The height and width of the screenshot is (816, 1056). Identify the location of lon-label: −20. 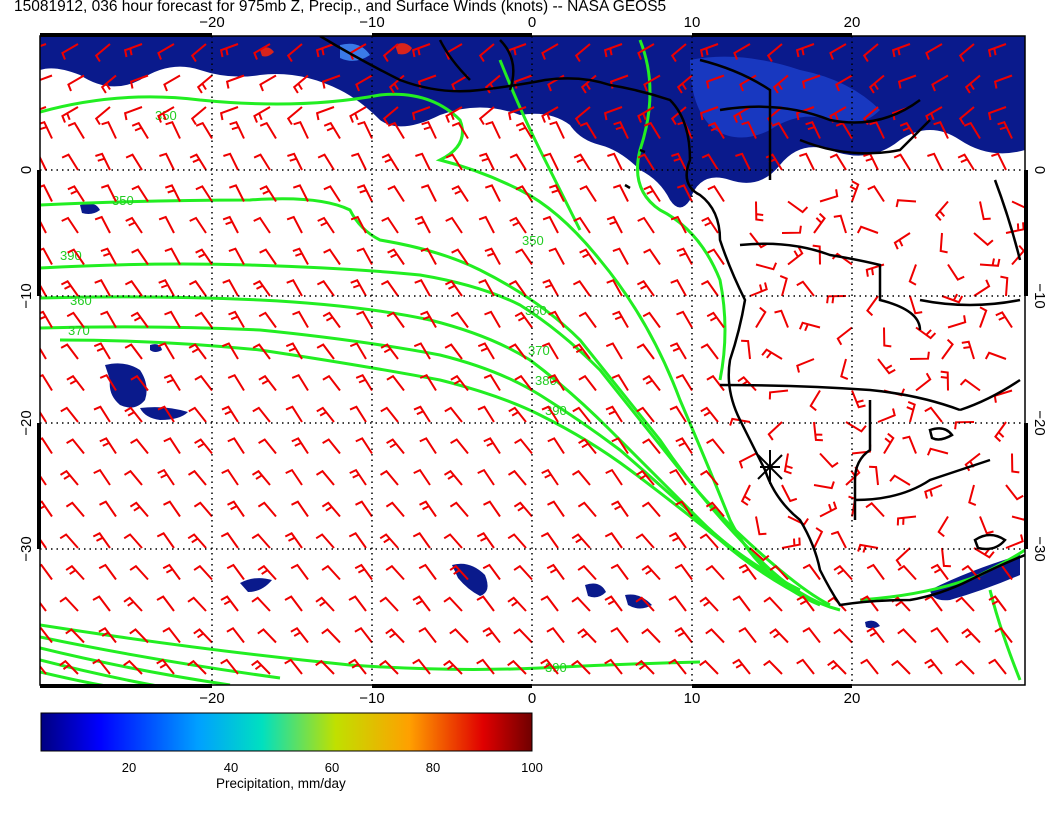
(211, 22).